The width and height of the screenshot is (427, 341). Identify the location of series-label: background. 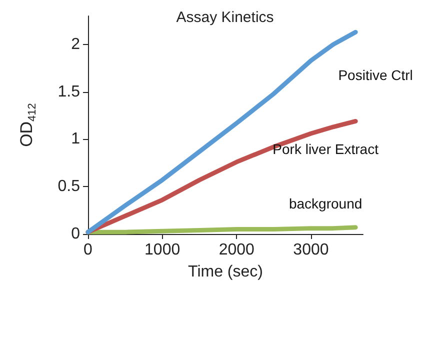
(325, 203).